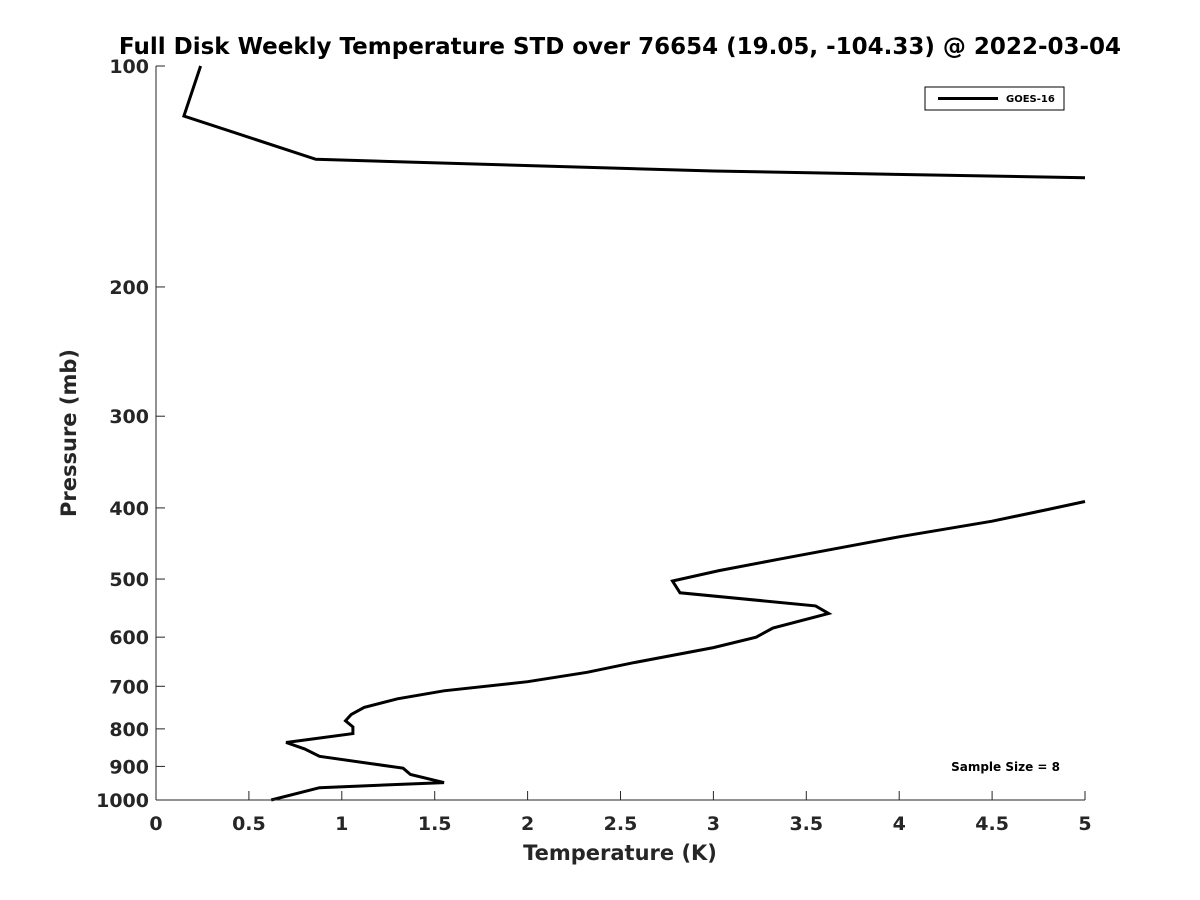 This screenshot has height=900, width=1200. Describe the element at coordinates (341, 824) in the screenshot. I see `x-tick-label: 1` at that location.